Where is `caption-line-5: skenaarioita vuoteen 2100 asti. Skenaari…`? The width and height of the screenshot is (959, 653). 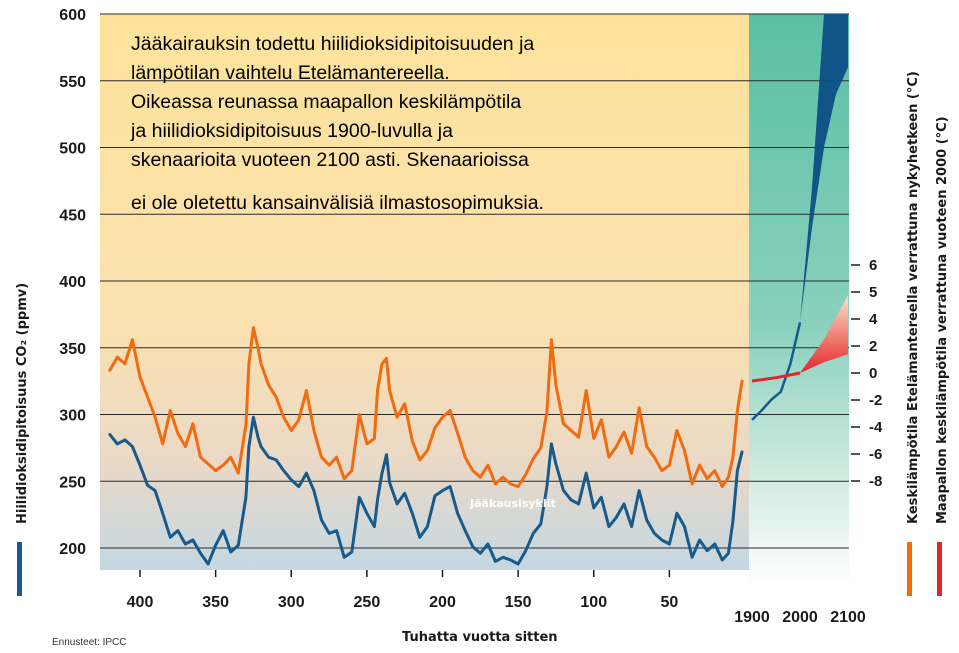
caption-line-5: skenaarioita vuoteen 2100 asti. Skenaari… is located at coordinates (330, 160).